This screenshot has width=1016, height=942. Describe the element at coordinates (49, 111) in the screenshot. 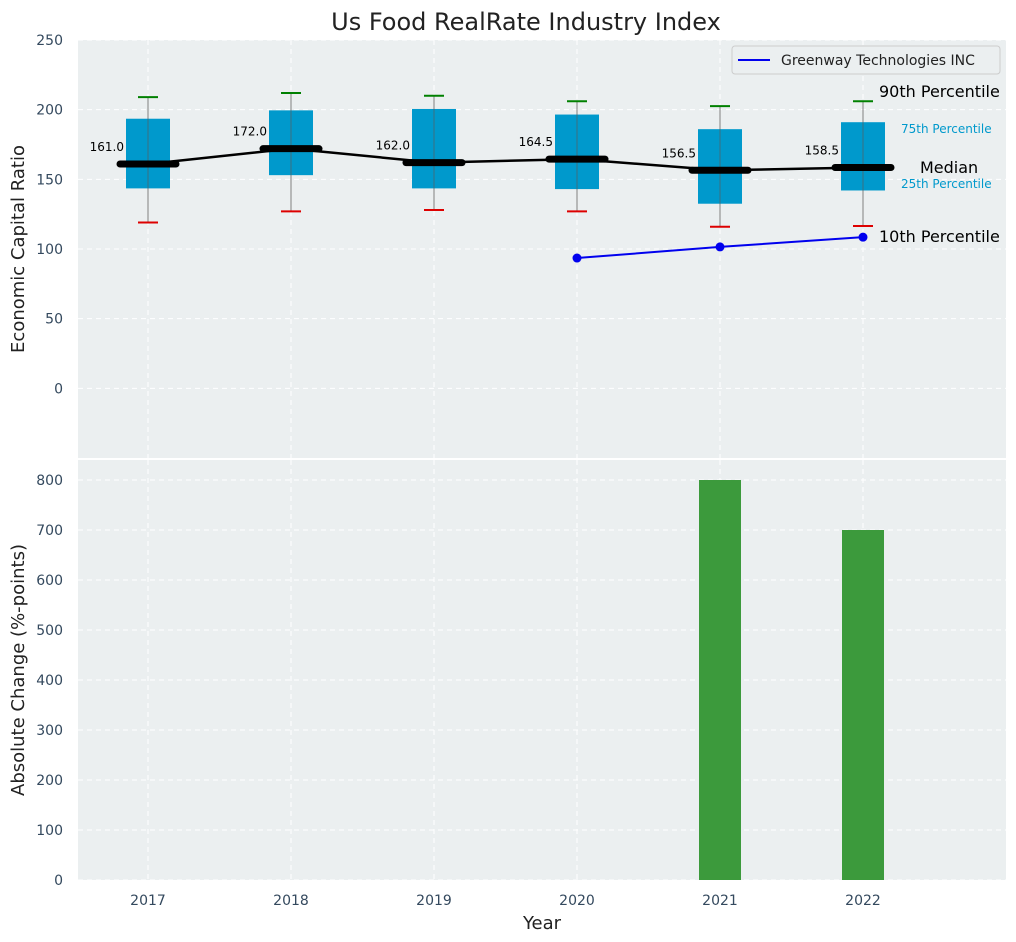

I see `top-y-tick-label: 200` at that location.